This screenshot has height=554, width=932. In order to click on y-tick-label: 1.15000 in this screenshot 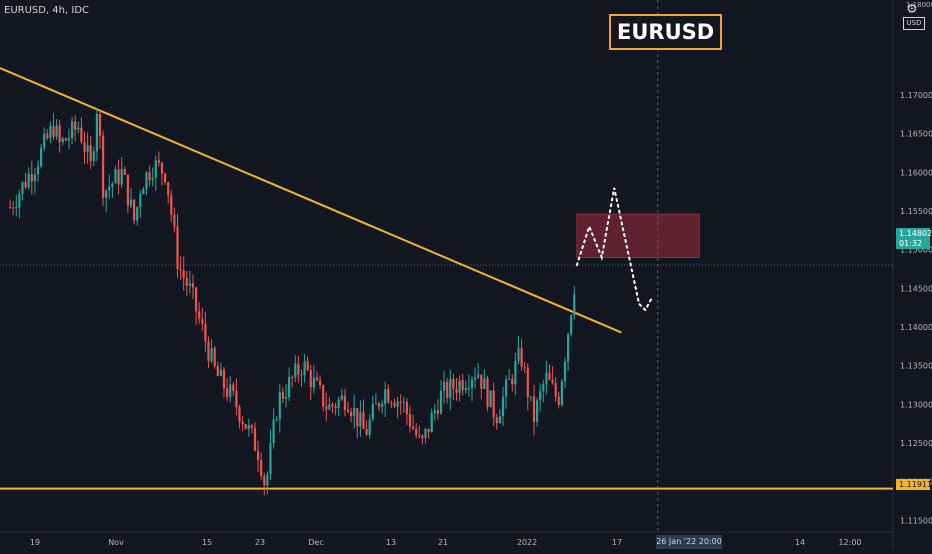, I will do `click(916, 250)`.